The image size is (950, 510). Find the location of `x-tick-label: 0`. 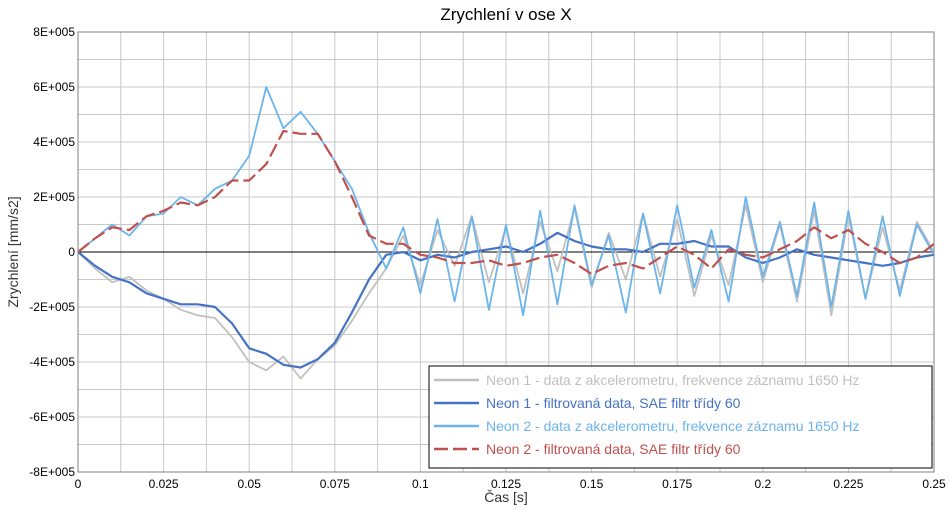

x-tick-label: 0 is located at coordinates (78, 484).